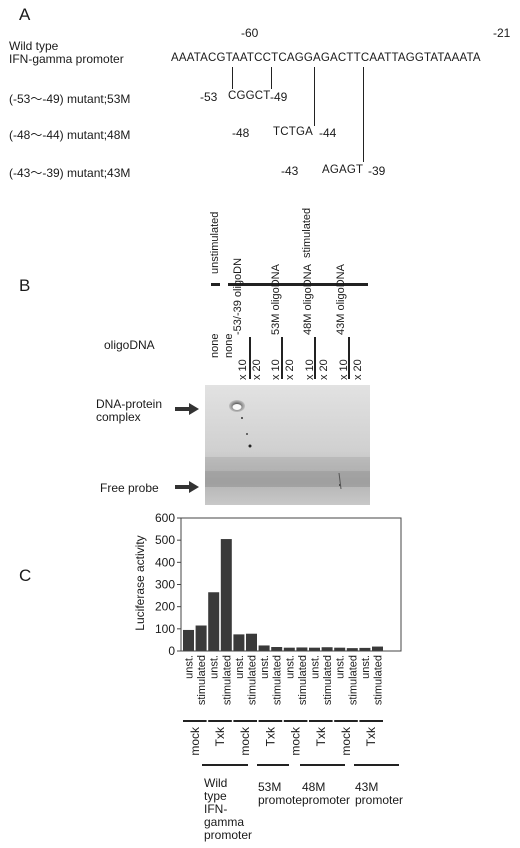 The width and height of the screenshot is (520, 848). Describe the element at coordinates (314, 96) in the screenshot. I see `mutant-48-connector` at that location.